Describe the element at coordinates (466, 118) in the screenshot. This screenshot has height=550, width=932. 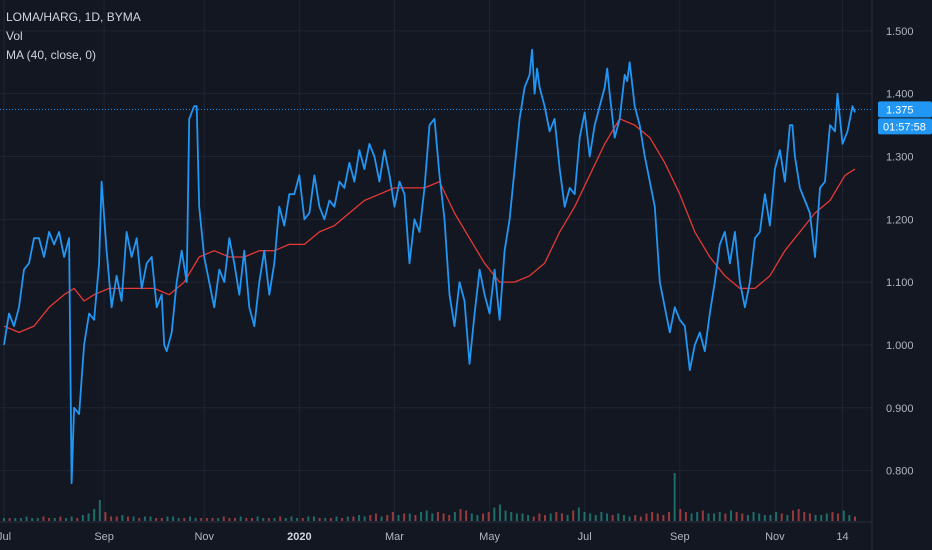
I see `last-price-tags: 1.375 01:57:58` at that location.